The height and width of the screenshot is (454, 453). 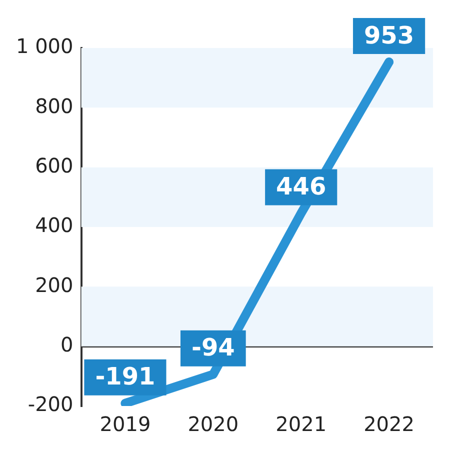 I want to click on x-tick-label: 2019, so click(x=125, y=424).